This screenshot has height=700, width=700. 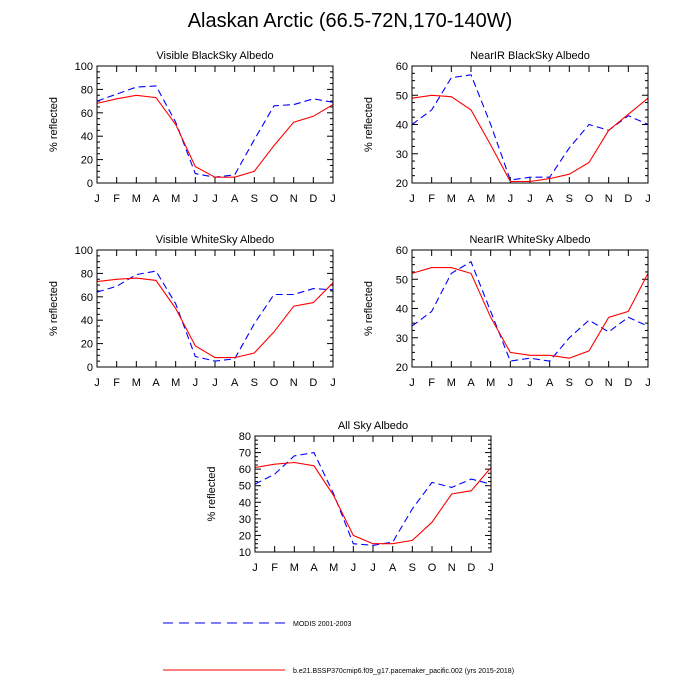 I want to click on page-title: Alaskan Arctic (66.5-72N,170-140W), so click(x=350, y=21).